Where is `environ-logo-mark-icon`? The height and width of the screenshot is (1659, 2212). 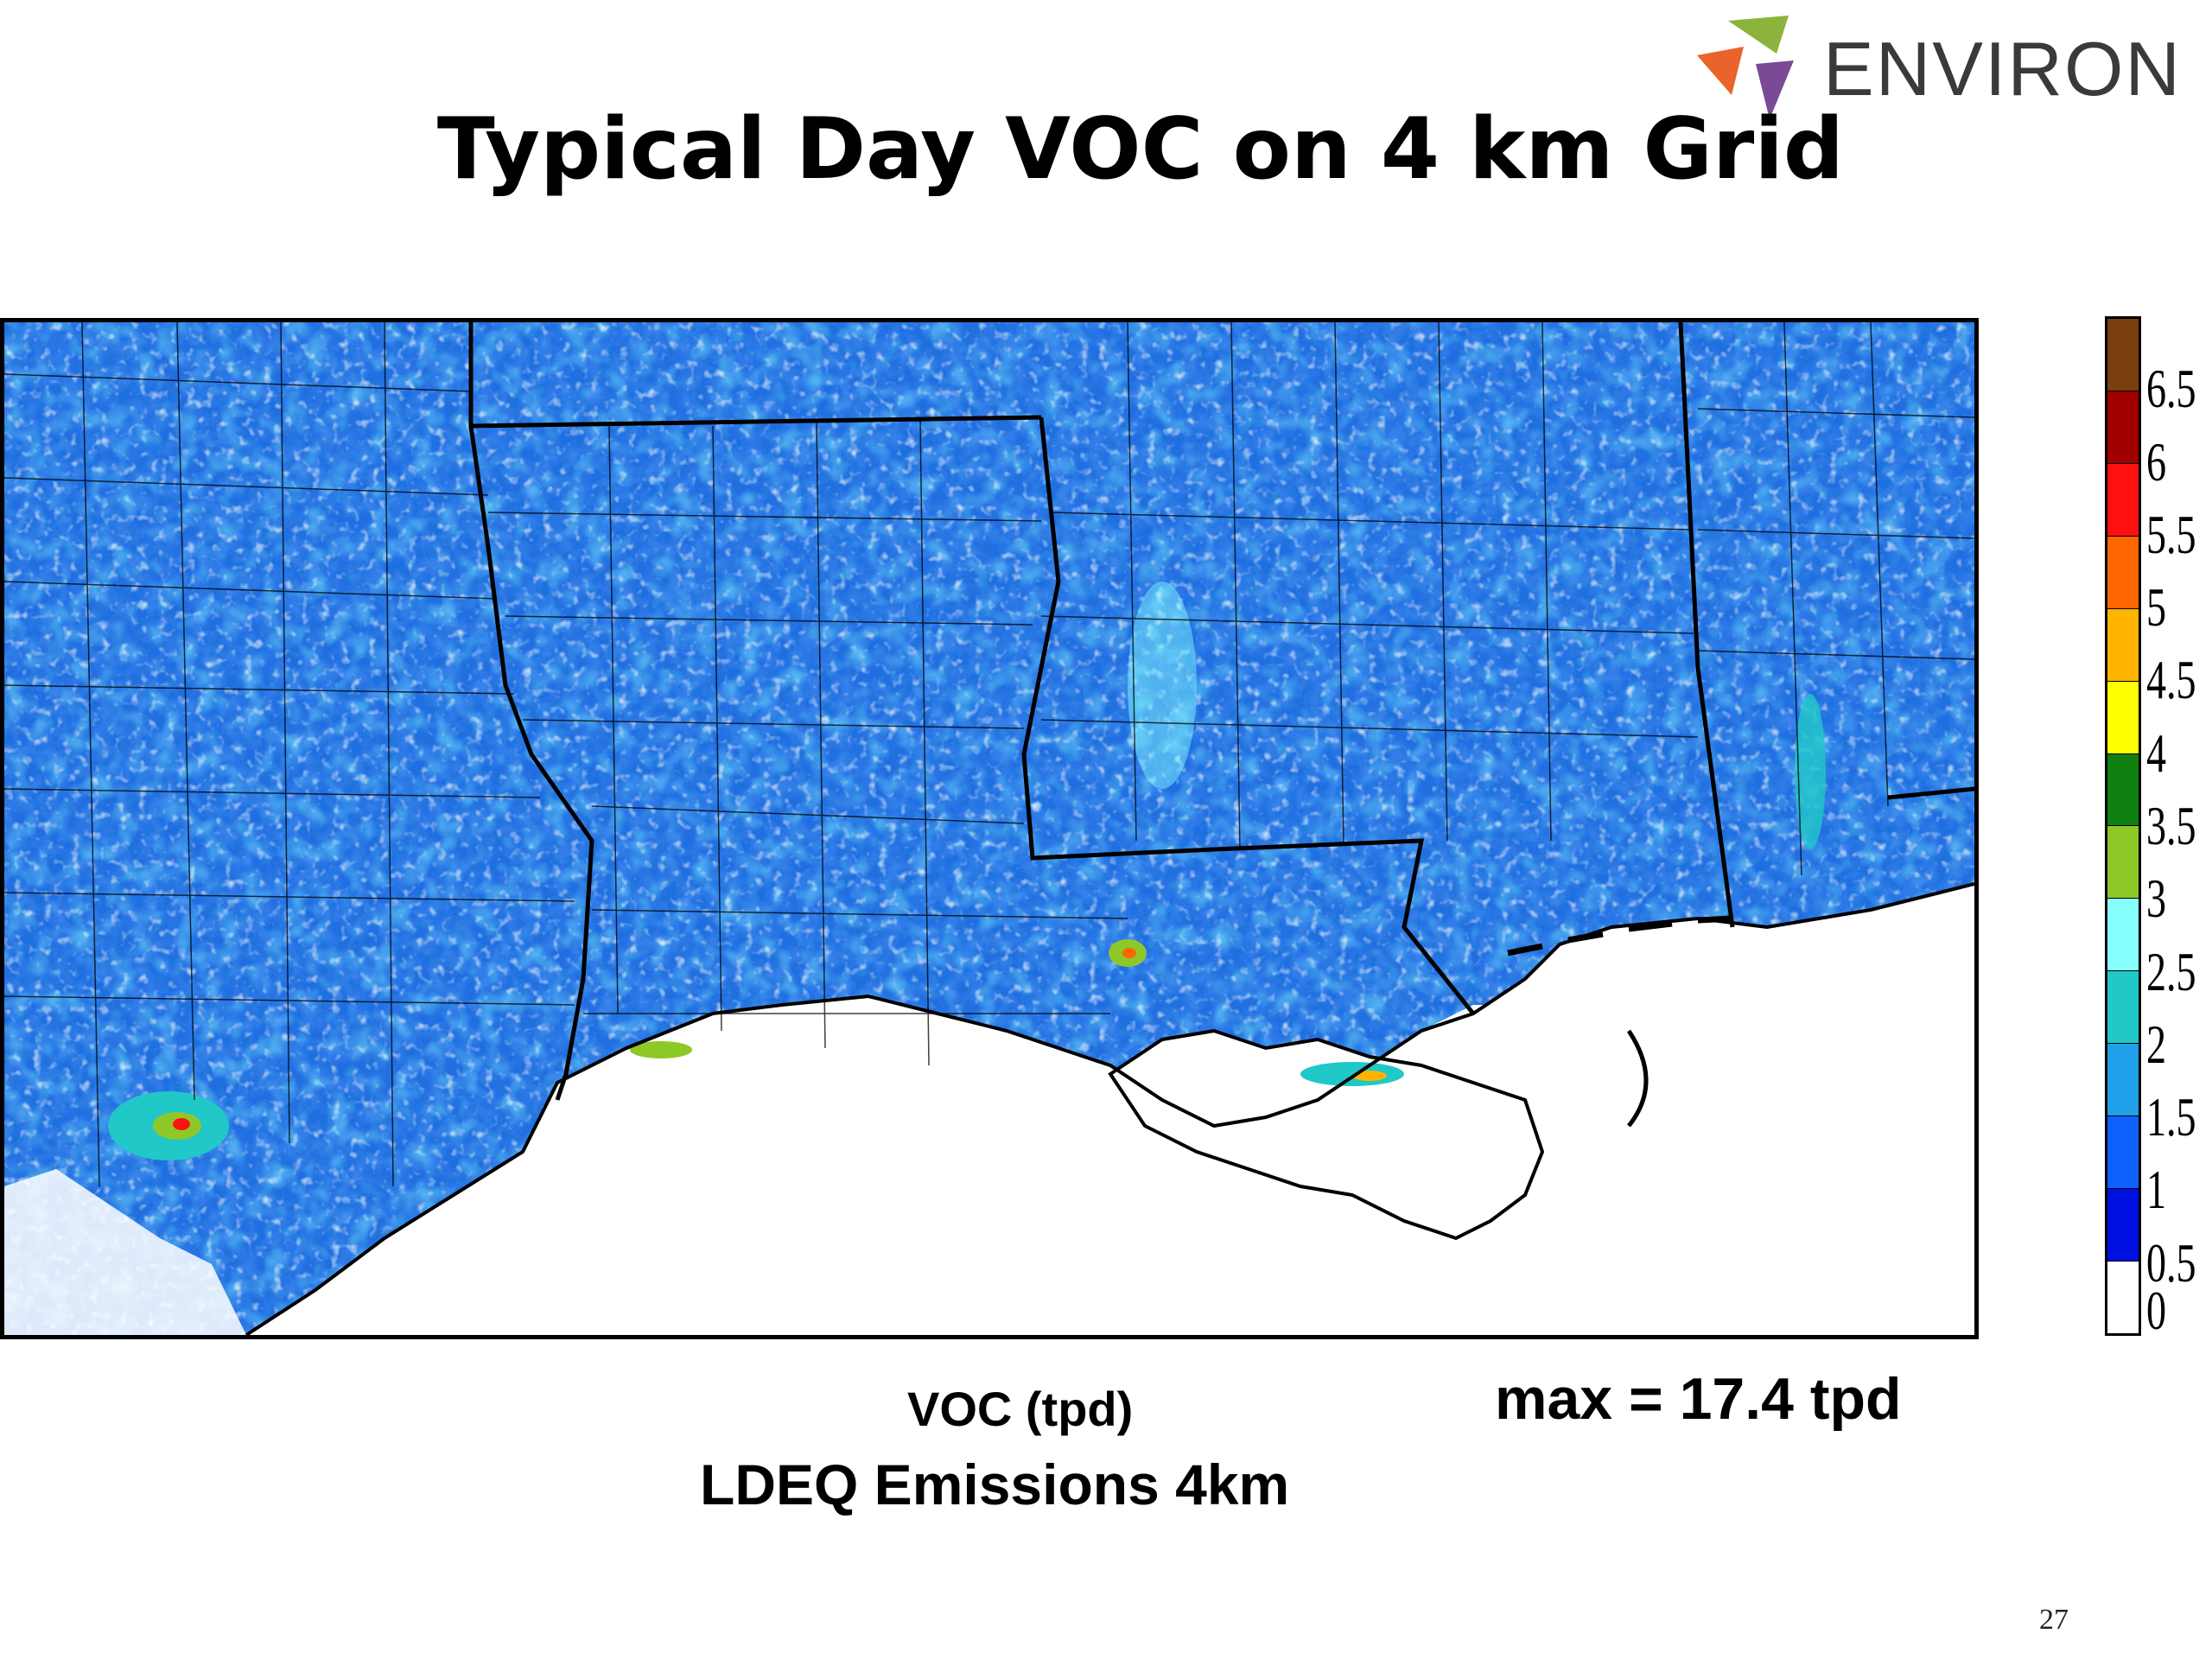
environ-logo-mark-icon is located at coordinates (1745, 67).